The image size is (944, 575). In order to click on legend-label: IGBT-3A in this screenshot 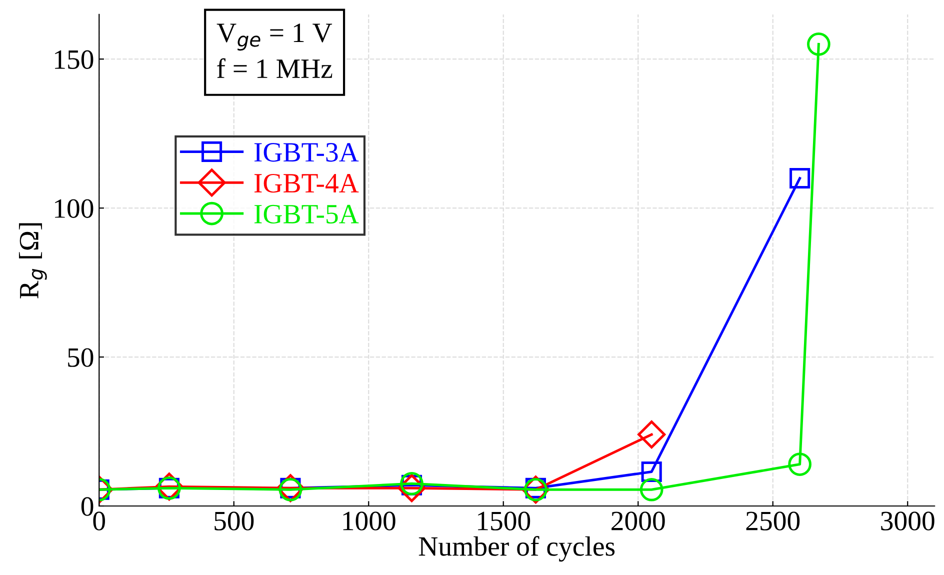, I will do `click(306, 152)`.